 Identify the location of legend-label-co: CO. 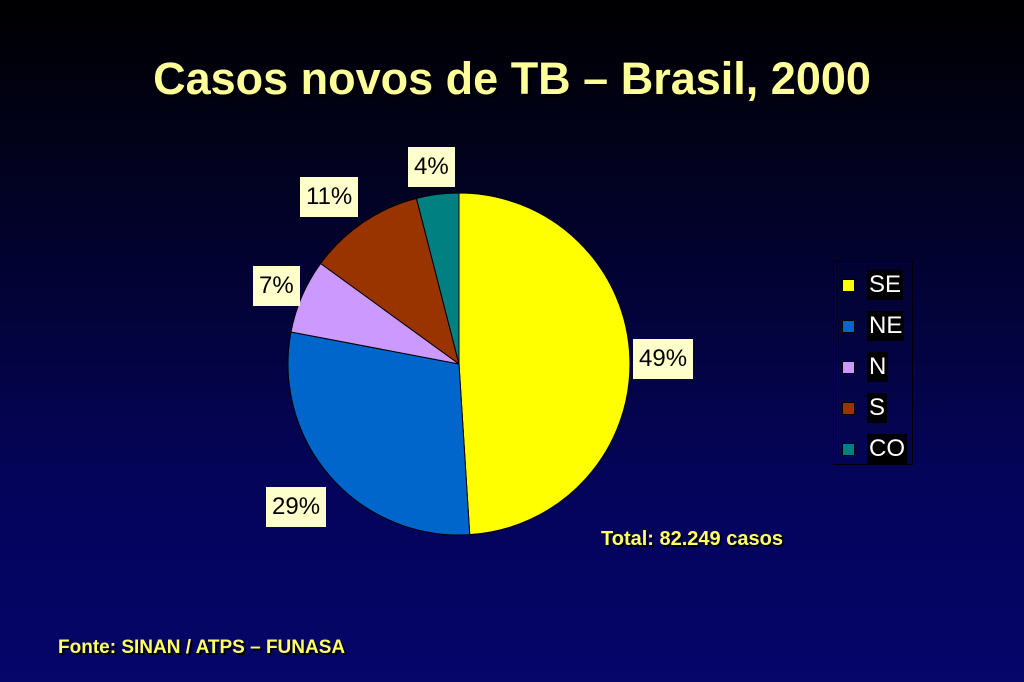
(887, 449).